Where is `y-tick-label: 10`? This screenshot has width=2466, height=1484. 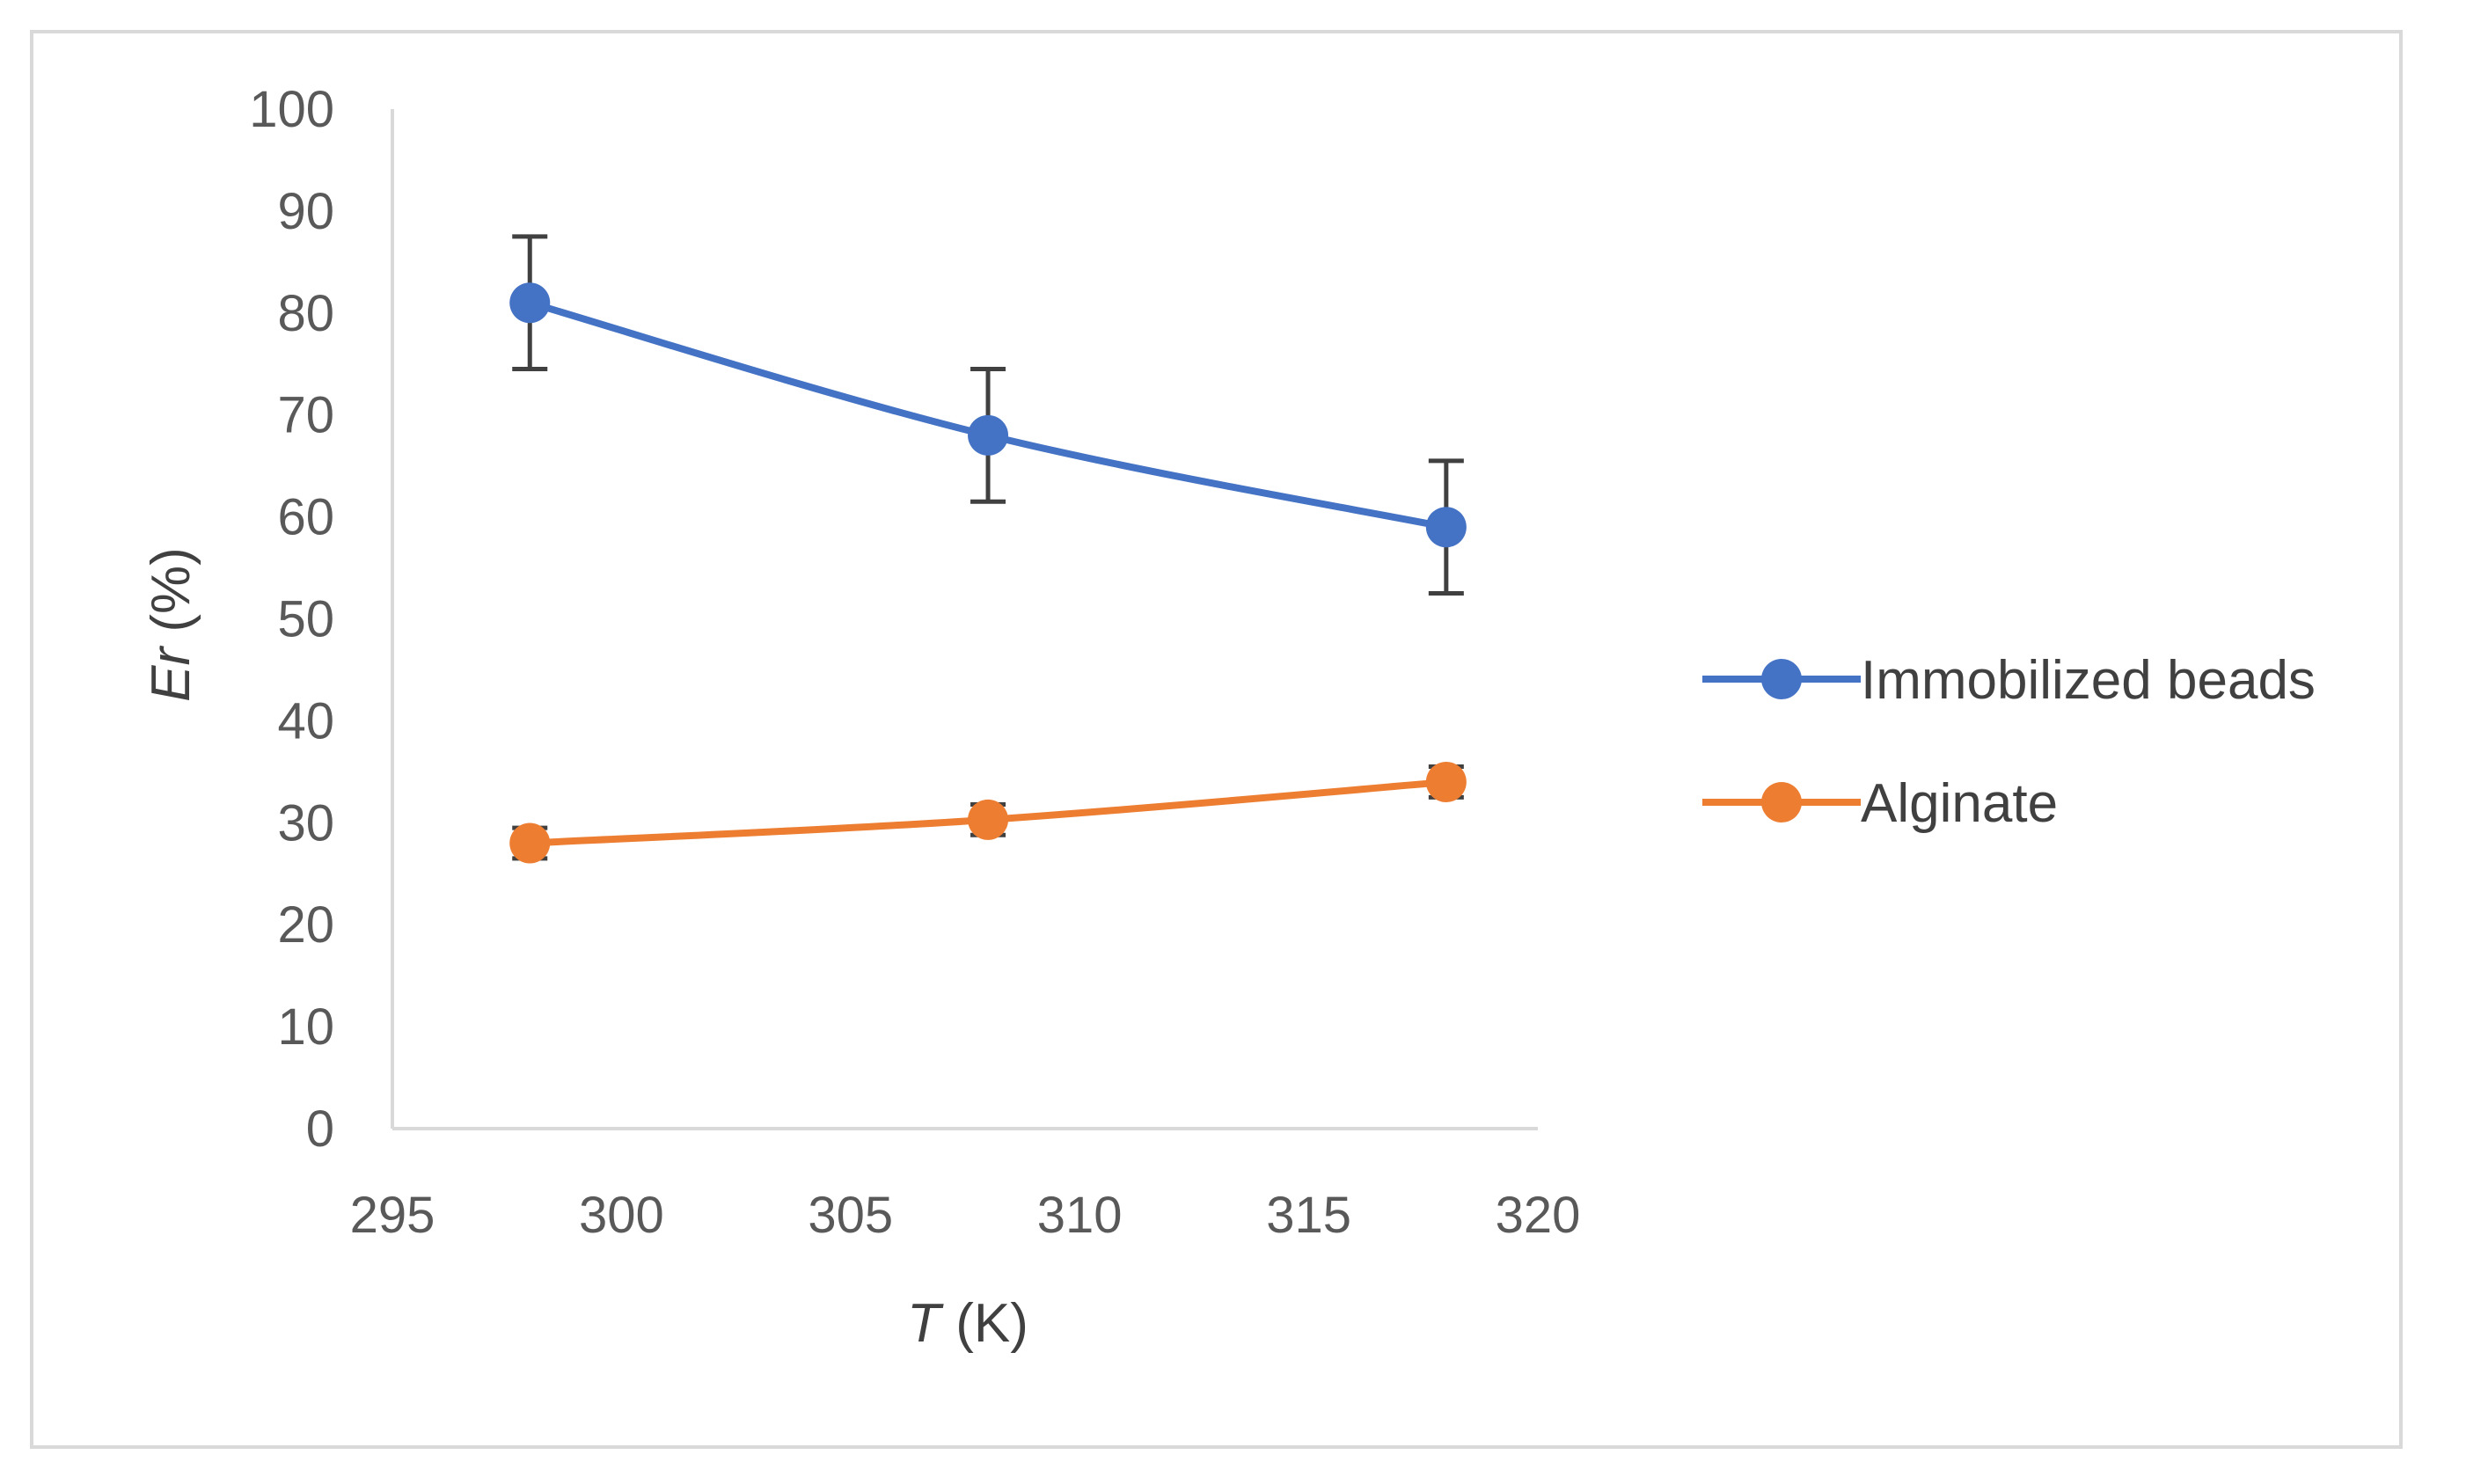
y-tick-label: 10 is located at coordinates (305, 1027).